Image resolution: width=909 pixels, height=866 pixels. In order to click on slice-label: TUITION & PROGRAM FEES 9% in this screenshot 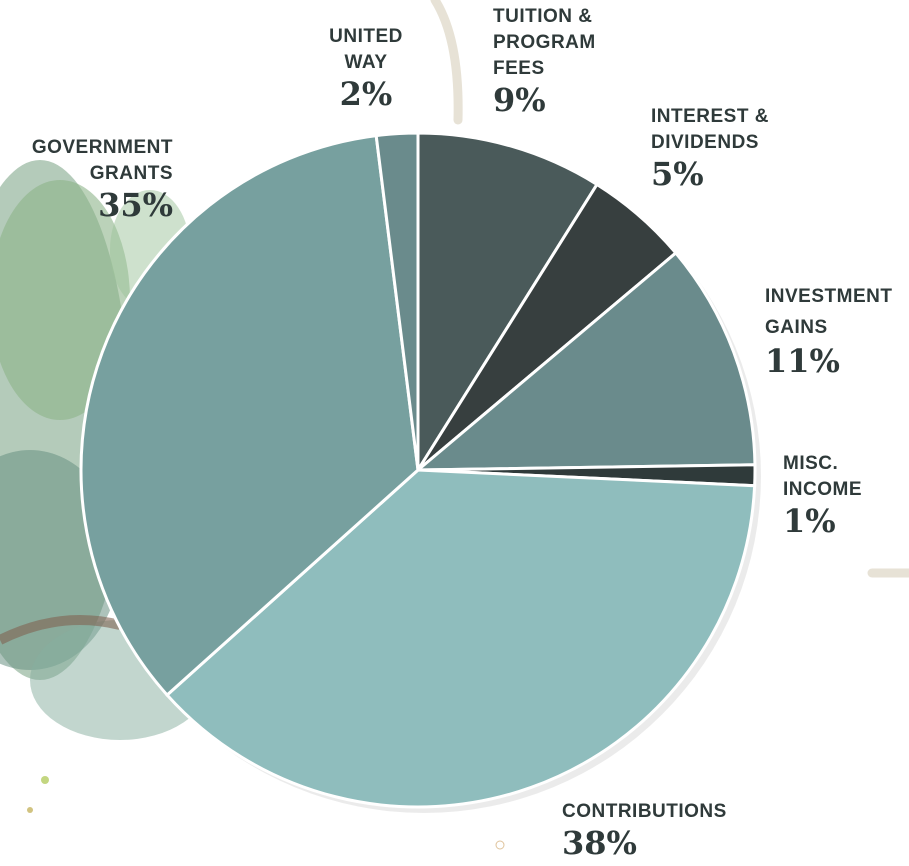, I will do `click(558, 61)`.